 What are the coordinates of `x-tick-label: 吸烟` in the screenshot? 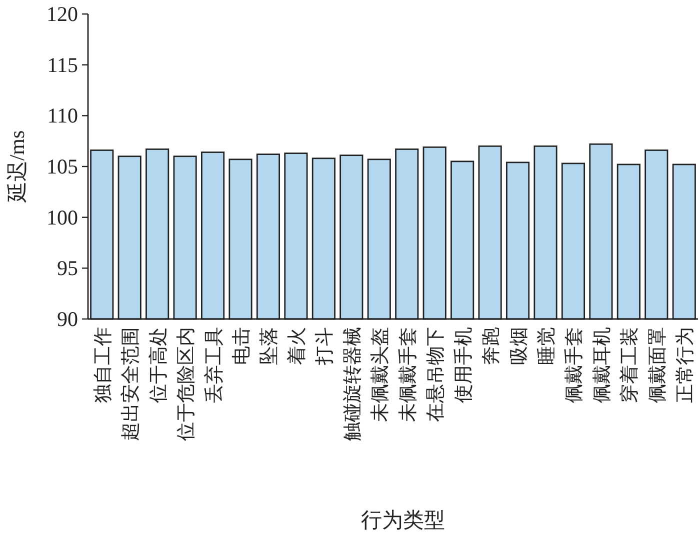 It's located at (519, 346).